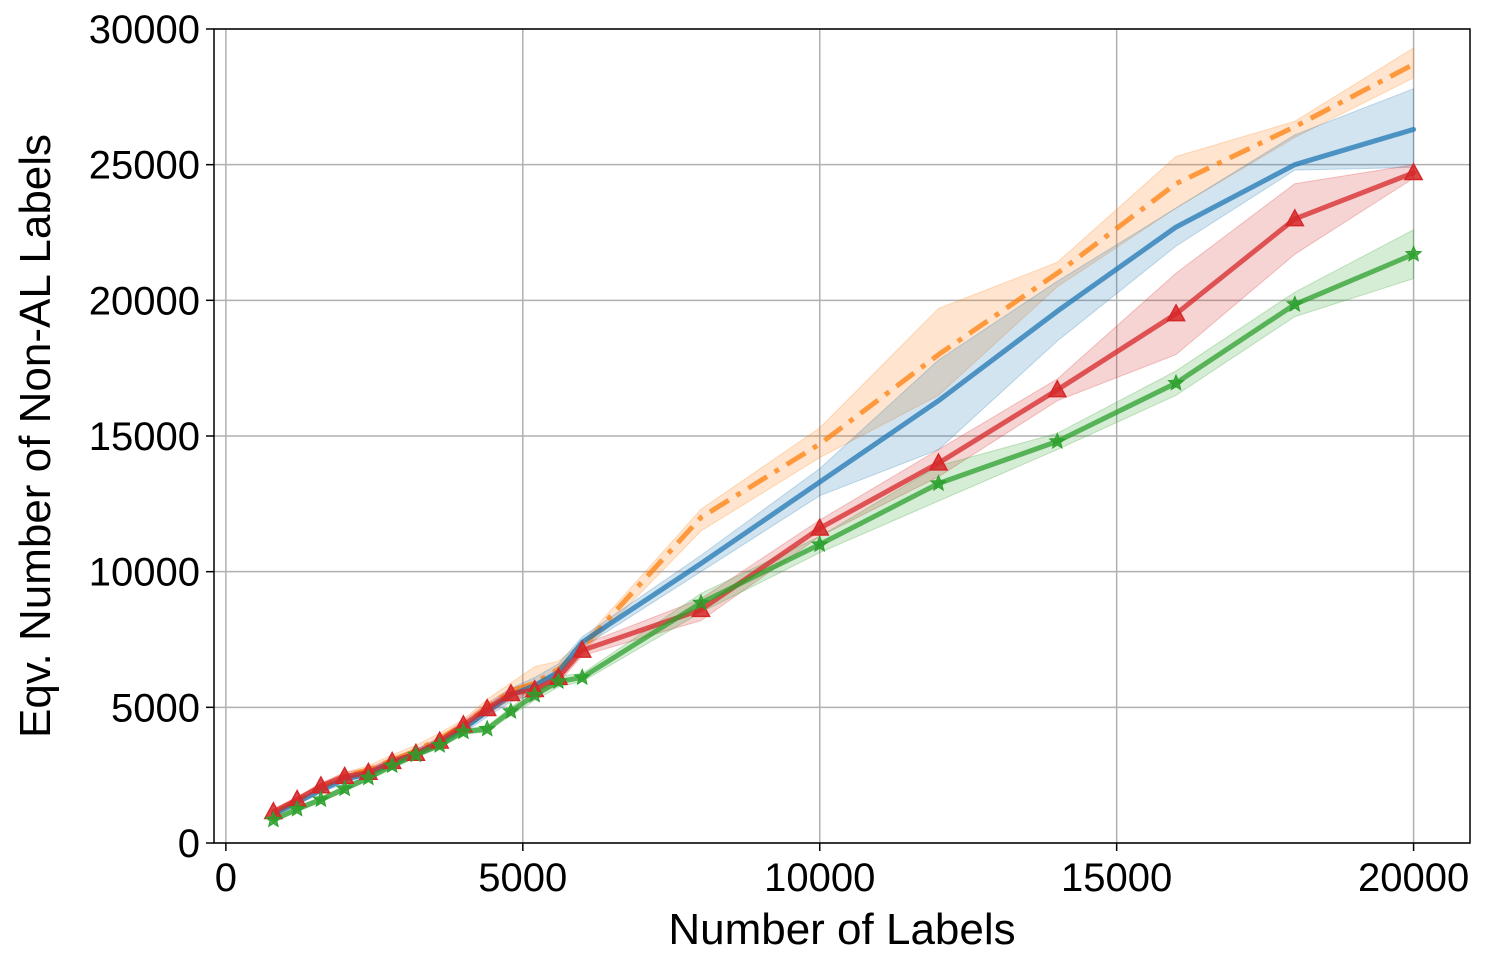 This screenshot has width=1495, height=968. What do you see at coordinates (144, 30) in the screenshot?
I see `y-tick-label-6: 30000` at bounding box center [144, 30].